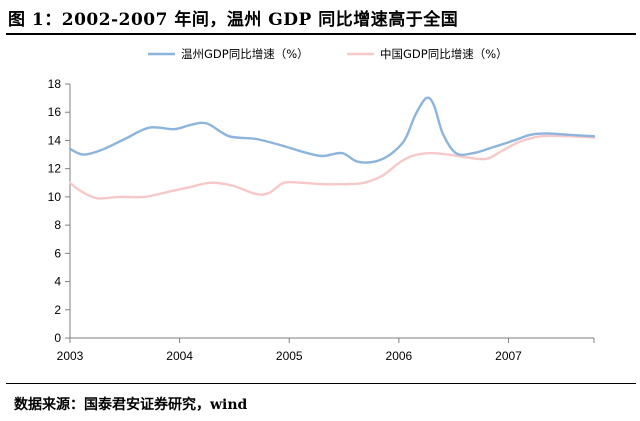  What do you see at coordinates (57, 338) in the screenshot?
I see `y-tick-label: 0` at bounding box center [57, 338].